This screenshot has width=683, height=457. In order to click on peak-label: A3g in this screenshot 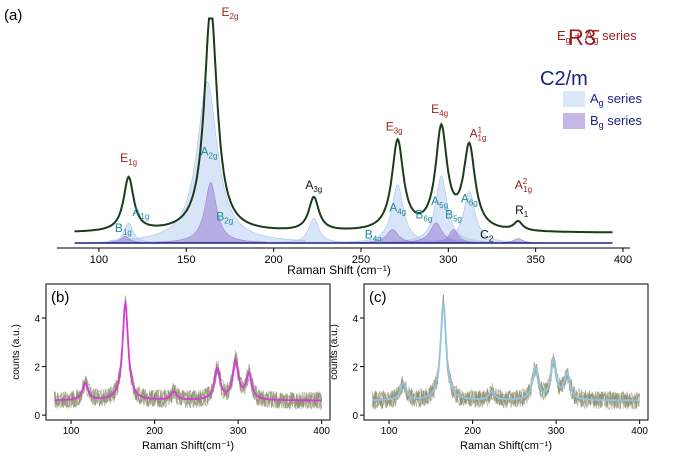, I will do `click(313, 186)`.